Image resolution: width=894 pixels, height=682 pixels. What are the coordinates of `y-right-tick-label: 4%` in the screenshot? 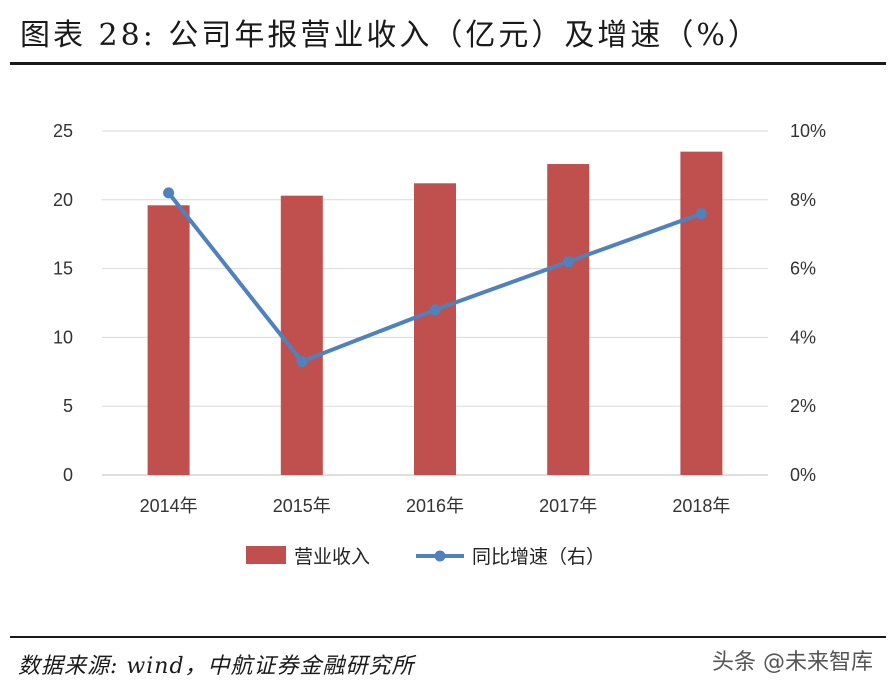 It's located at (803, 337).